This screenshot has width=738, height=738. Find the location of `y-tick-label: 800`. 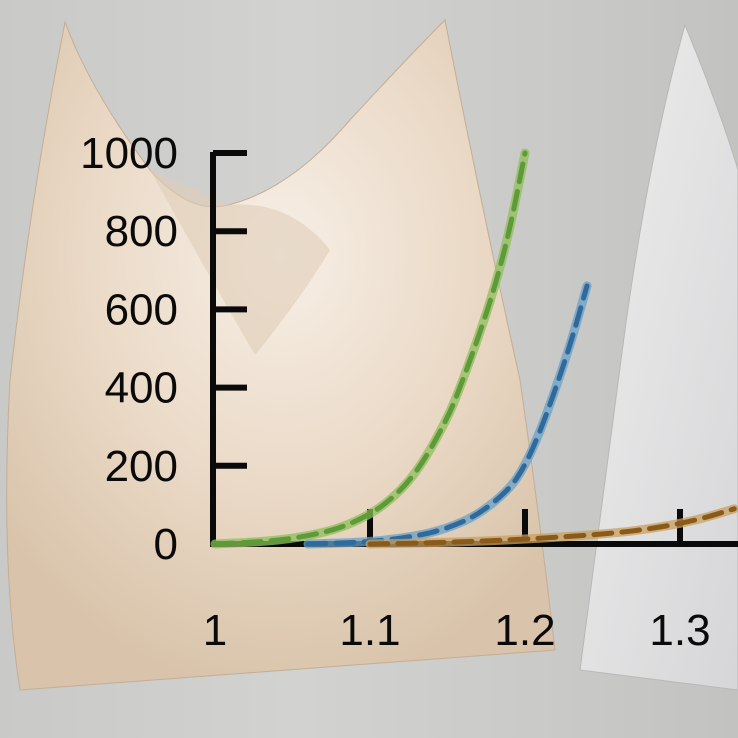

y-tick-label: 800 is located at coordinates (141, 231).